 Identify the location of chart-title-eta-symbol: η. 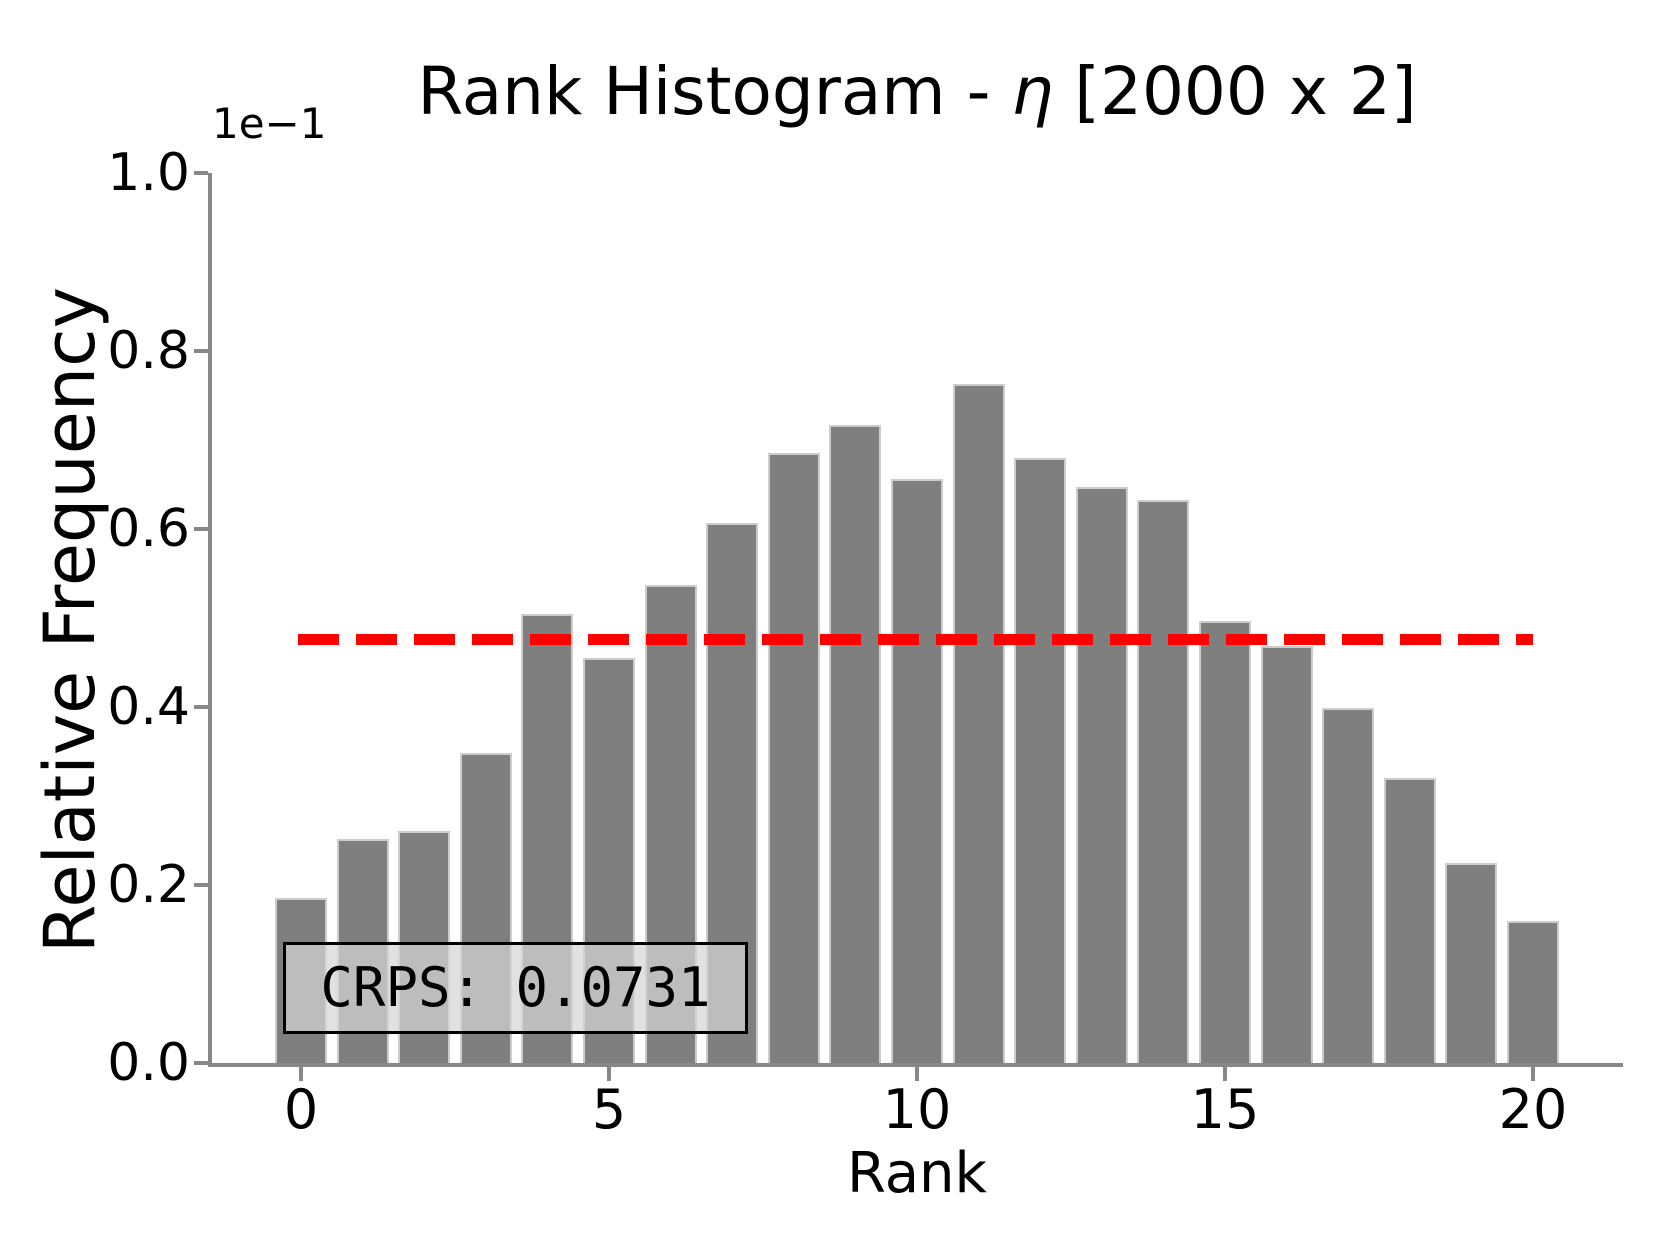
(1032, 91).